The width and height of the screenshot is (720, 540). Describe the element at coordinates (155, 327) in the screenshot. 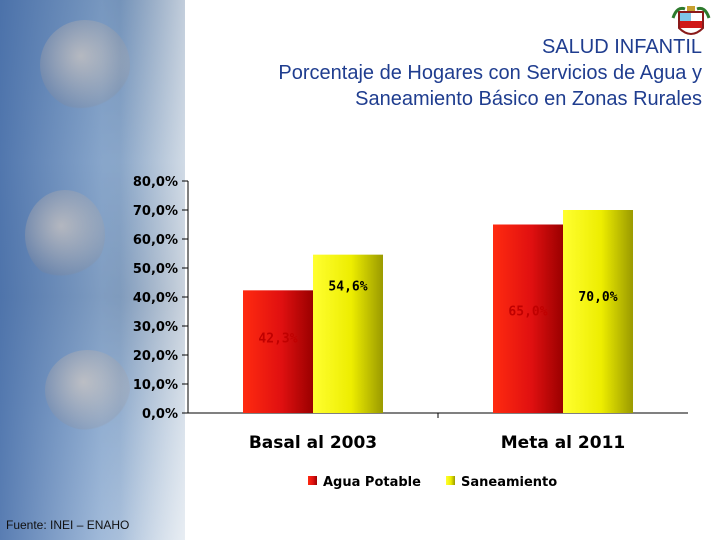

I see `y-tick-label: 30,0%` at that location.